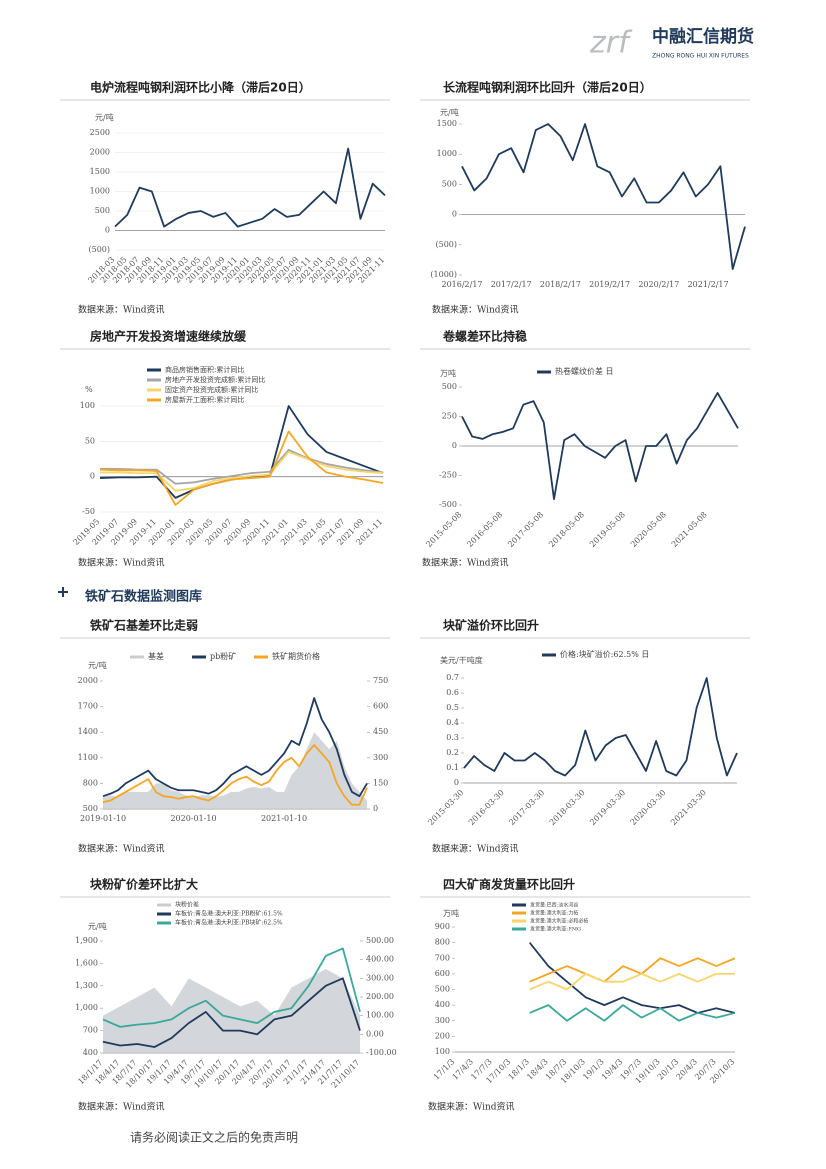 Image resolution: width=826 pixels, height=1169 pixels. Describe the element at coordinates (547, 87) in the screenshot. I see `chart-title: 长流程吨钢利润环比回升（滞后20日）` at that location.